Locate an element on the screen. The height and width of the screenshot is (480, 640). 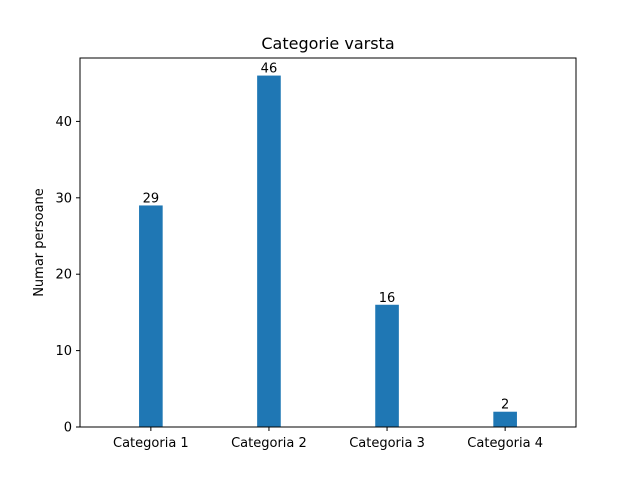
bar-value-label-1: 29 is located at coordinates (151, 198).